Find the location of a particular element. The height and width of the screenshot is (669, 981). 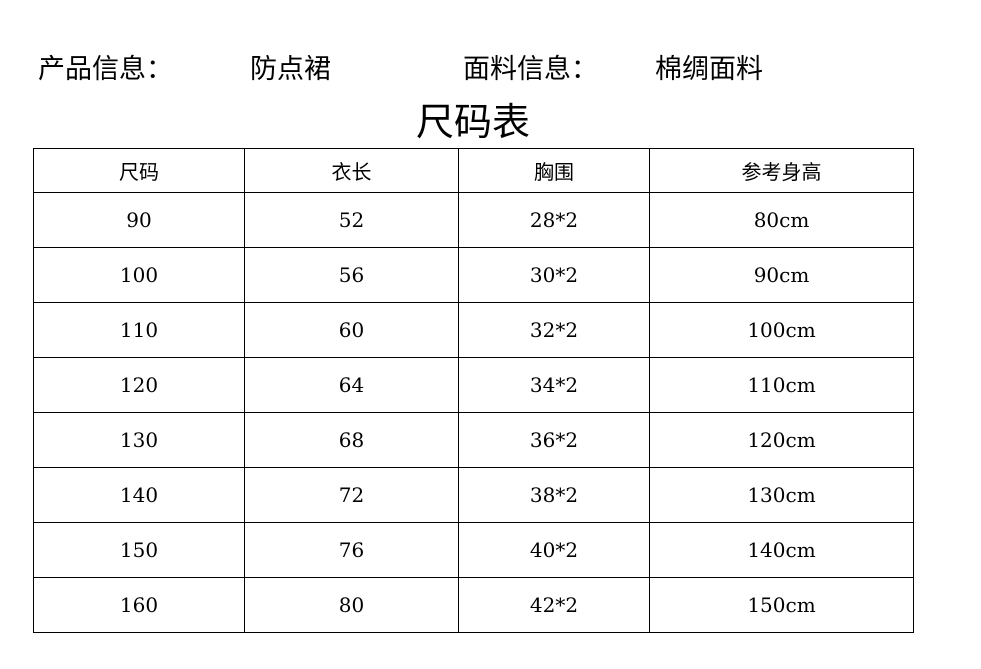

table-cell: 32*2 is located at coordinates (554, 330).